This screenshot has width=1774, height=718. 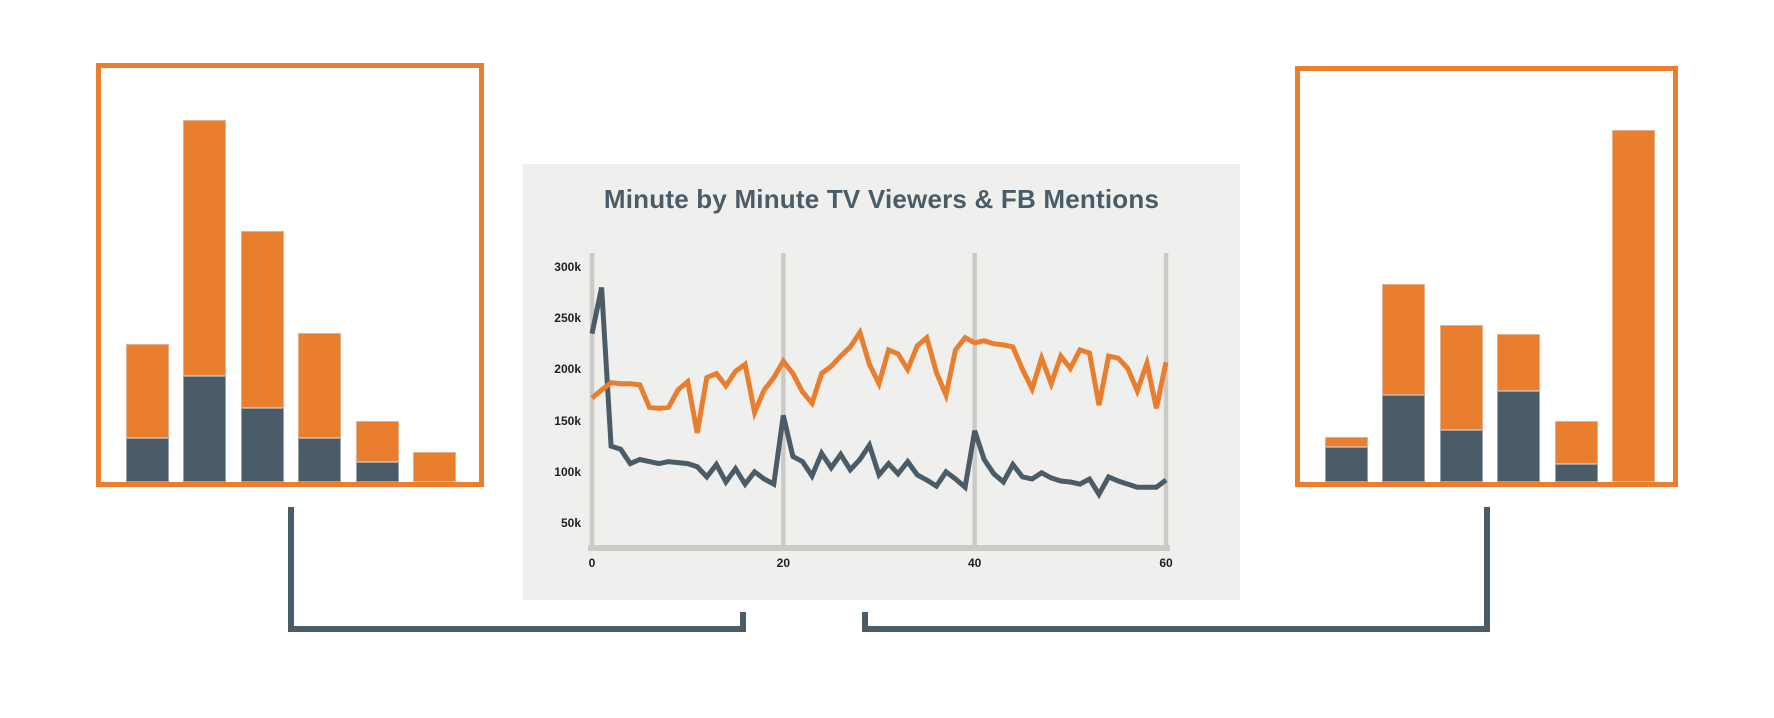 I want to click on series-line-dark, so click(x=878, y=393).